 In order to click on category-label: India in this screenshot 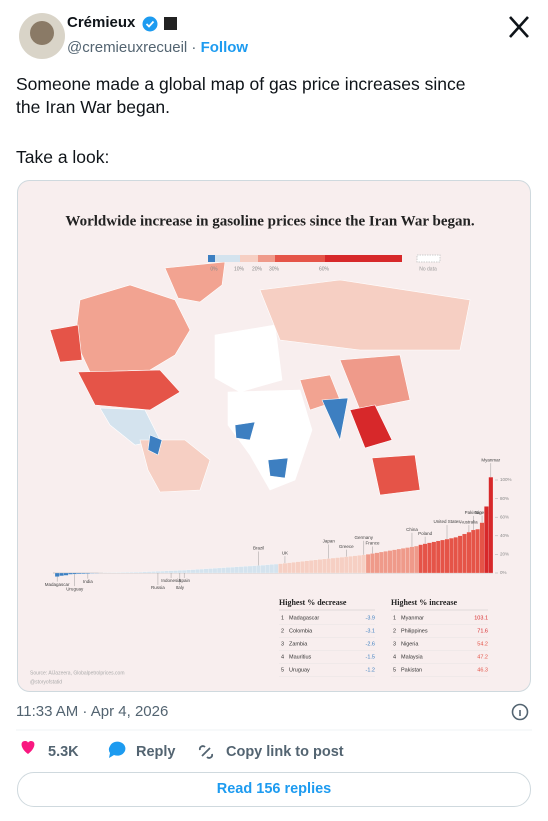, I will do `click(88, 581)`.